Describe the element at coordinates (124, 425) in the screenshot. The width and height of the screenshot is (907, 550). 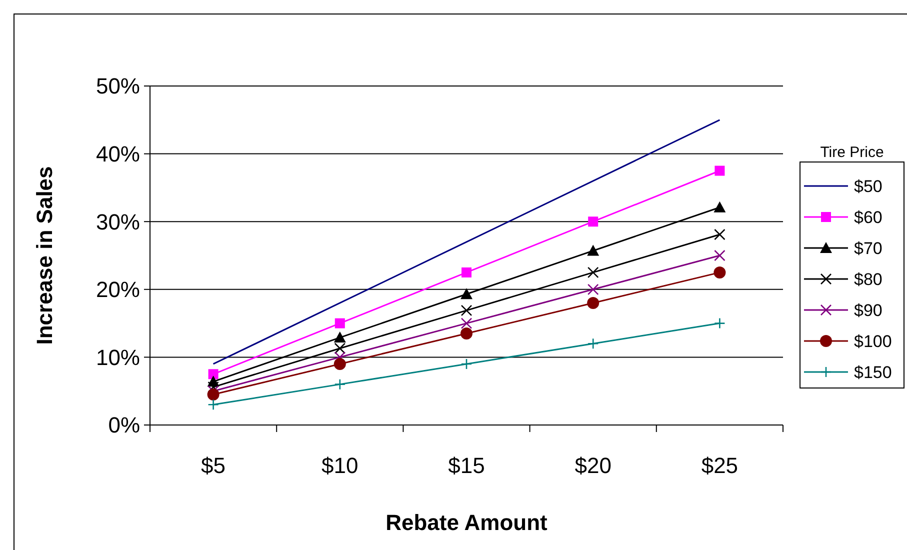
I see `y-tick-label: 0%` at that location.